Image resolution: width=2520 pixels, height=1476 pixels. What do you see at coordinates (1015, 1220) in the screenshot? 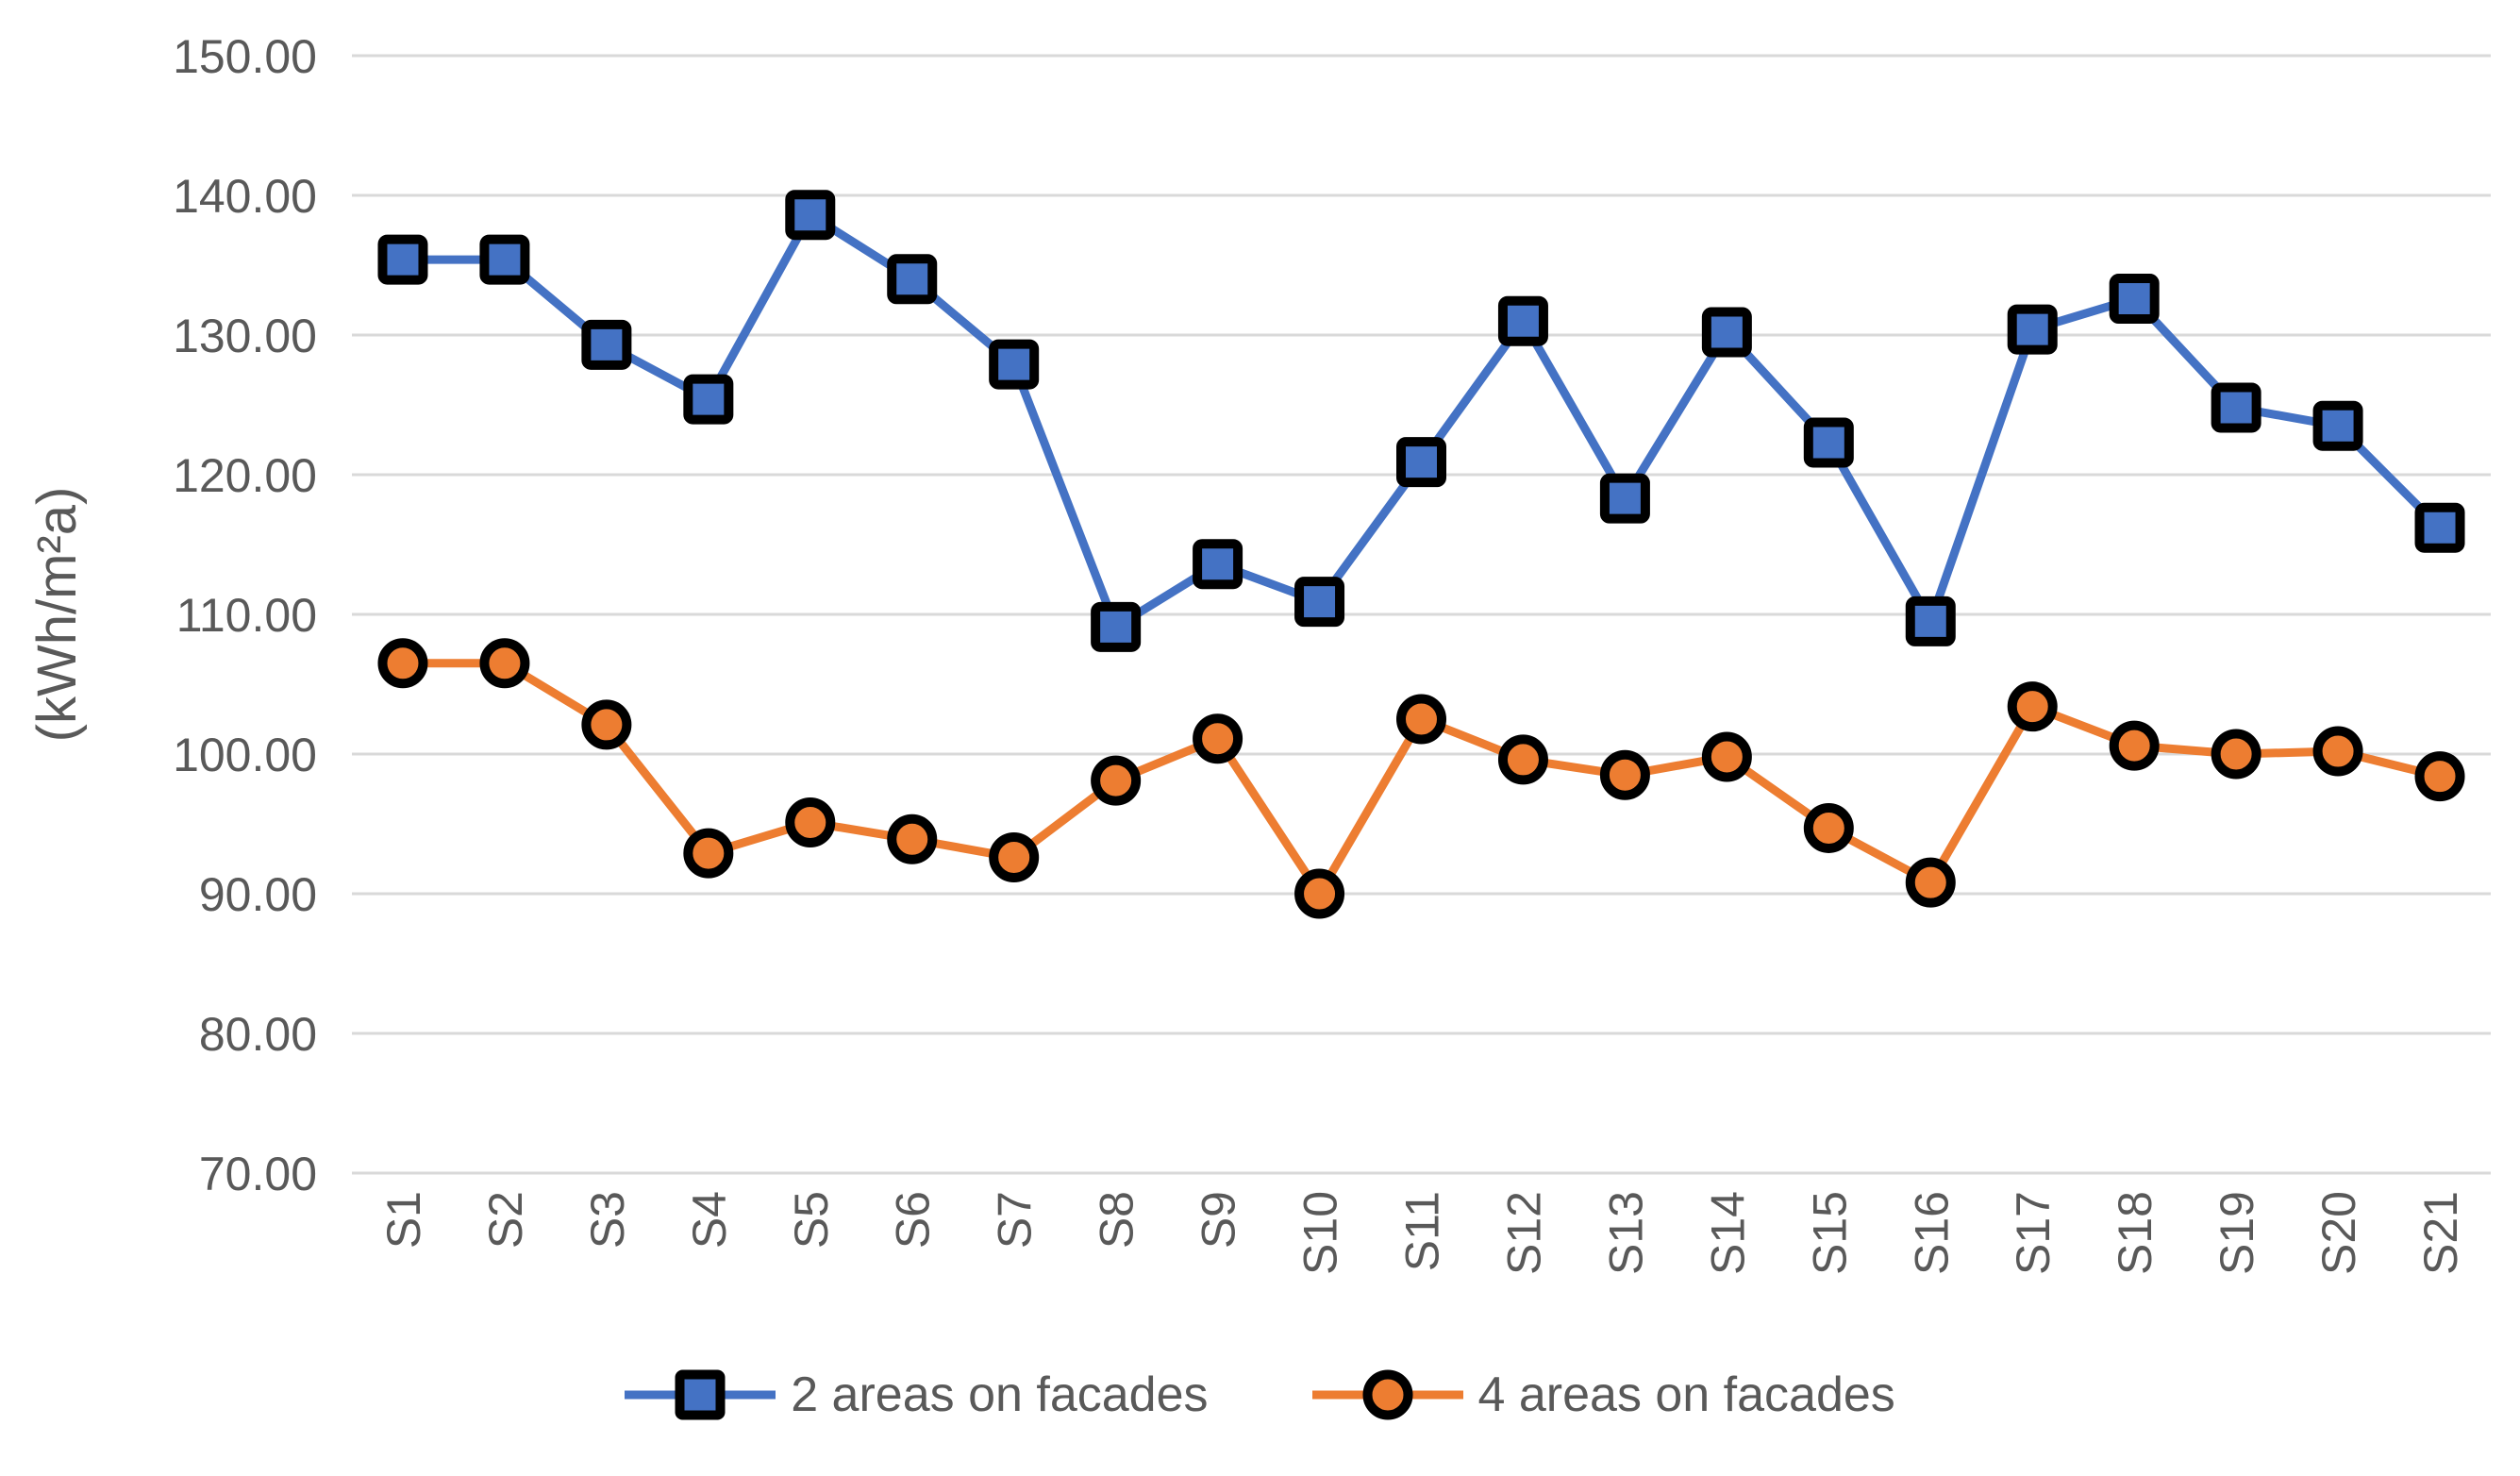
I see `x-tick-label: S7` at bounding box center [1015, 1220].